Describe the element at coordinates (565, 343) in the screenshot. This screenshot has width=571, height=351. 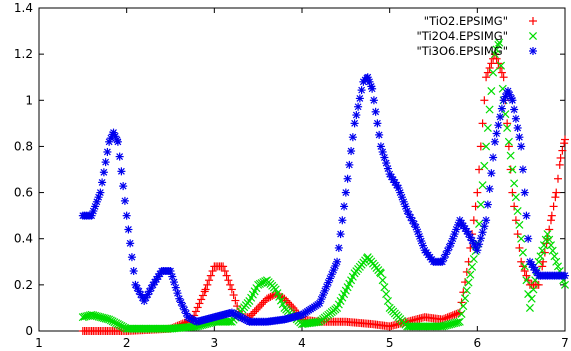
I see `x-tick-label: 7` at that location.